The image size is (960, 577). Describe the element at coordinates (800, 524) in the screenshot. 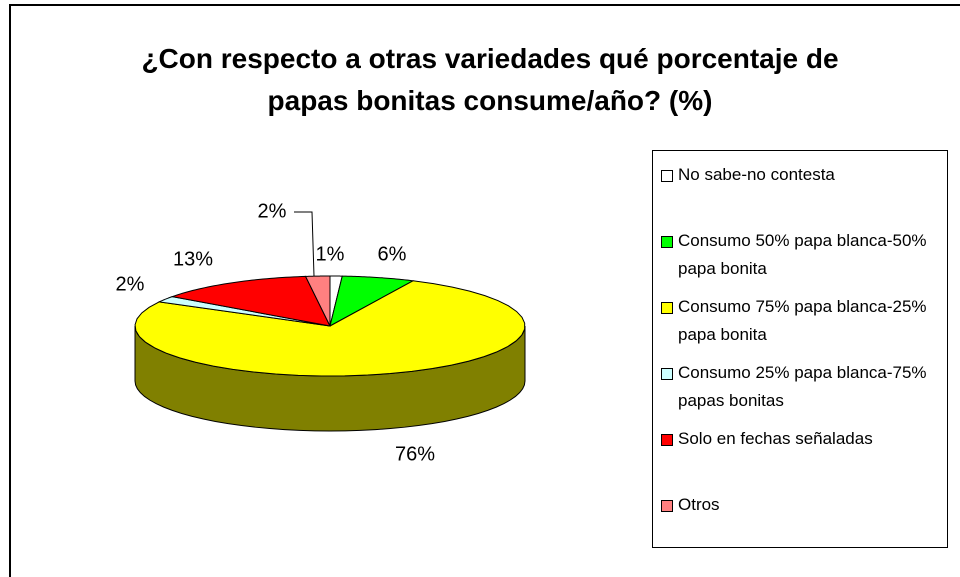

I see `legend-item: Otros` at that location.